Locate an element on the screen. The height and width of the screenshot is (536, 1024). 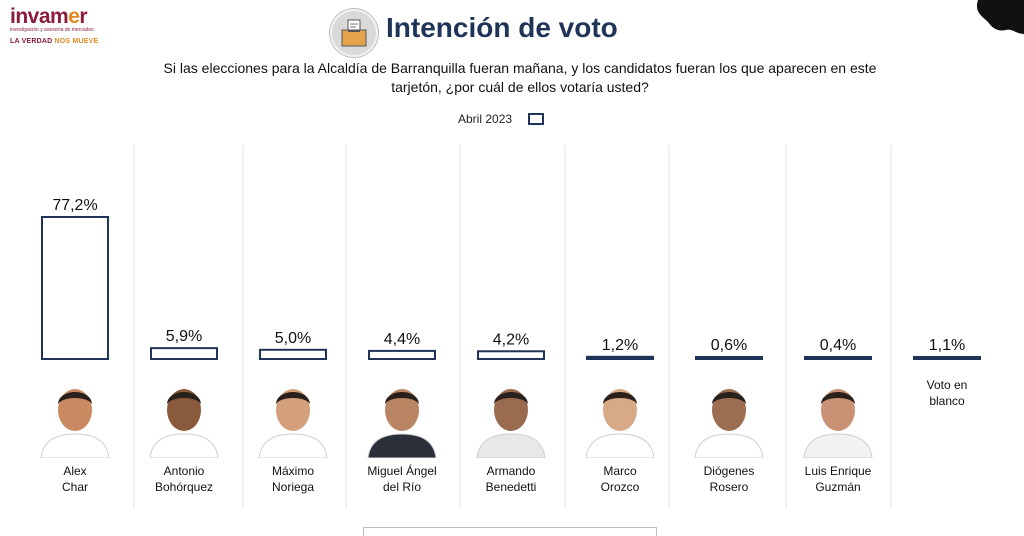
candidate-name: Miguel Ángel del Río is located at coordinates (402, 479).